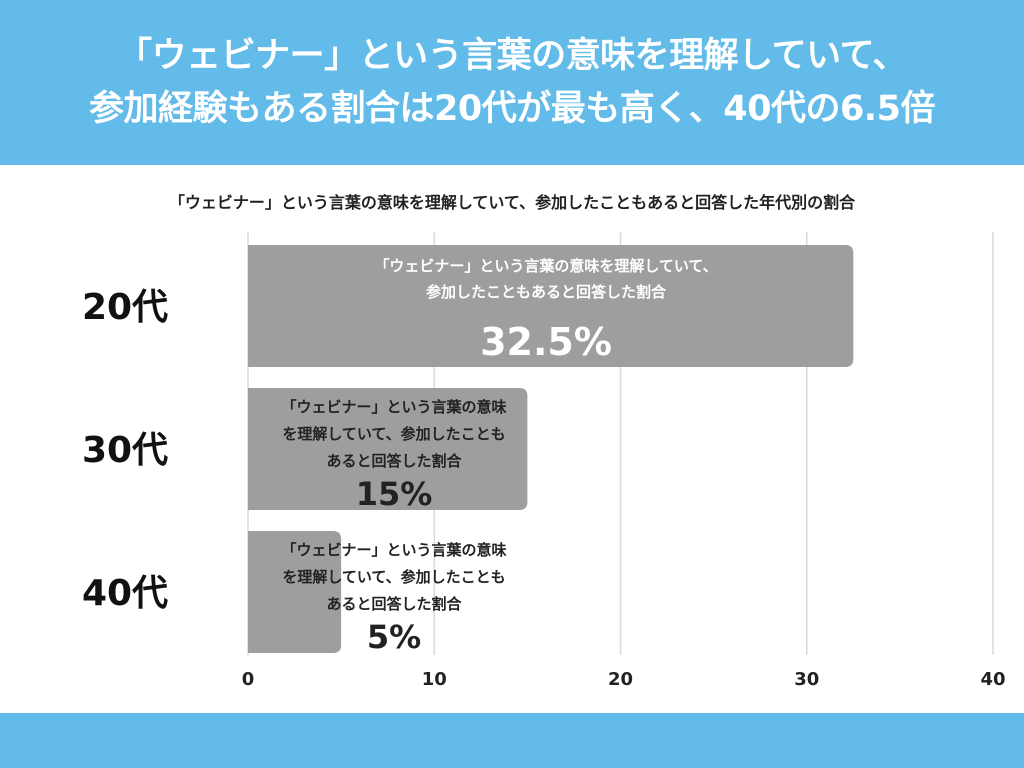 This screenshot has width=1024, height=768. What do you see at coordinates (512, 108) in the screenshot?
I see `headline-line-2: 参加経験もある割合は20代が最も高く、40代の6.5倍` at bounding box center [512, 108].